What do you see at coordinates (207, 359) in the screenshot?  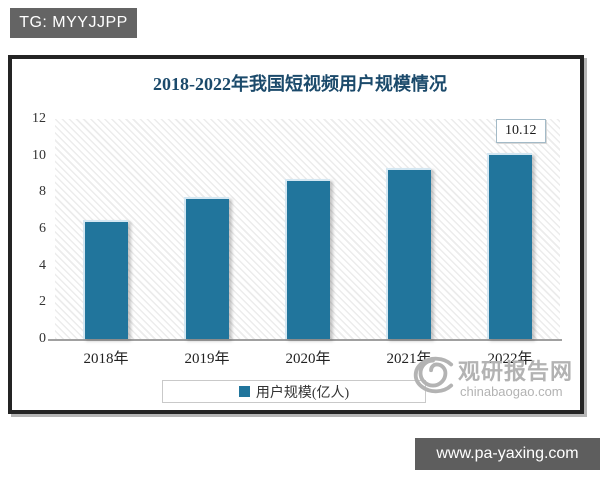 I see `x-axis-tick-label: 2019年` at bounding box center [207, 359].